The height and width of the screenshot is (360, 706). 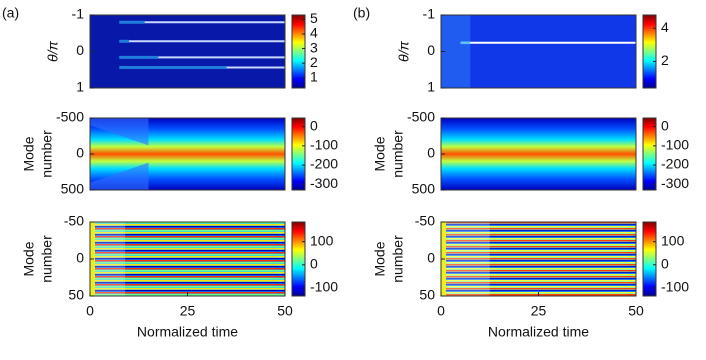 What do you see at coordinates (314, 76) in the screenshot?
I see `colorbar-tick-label: 1` at bounding box center [314, 76].